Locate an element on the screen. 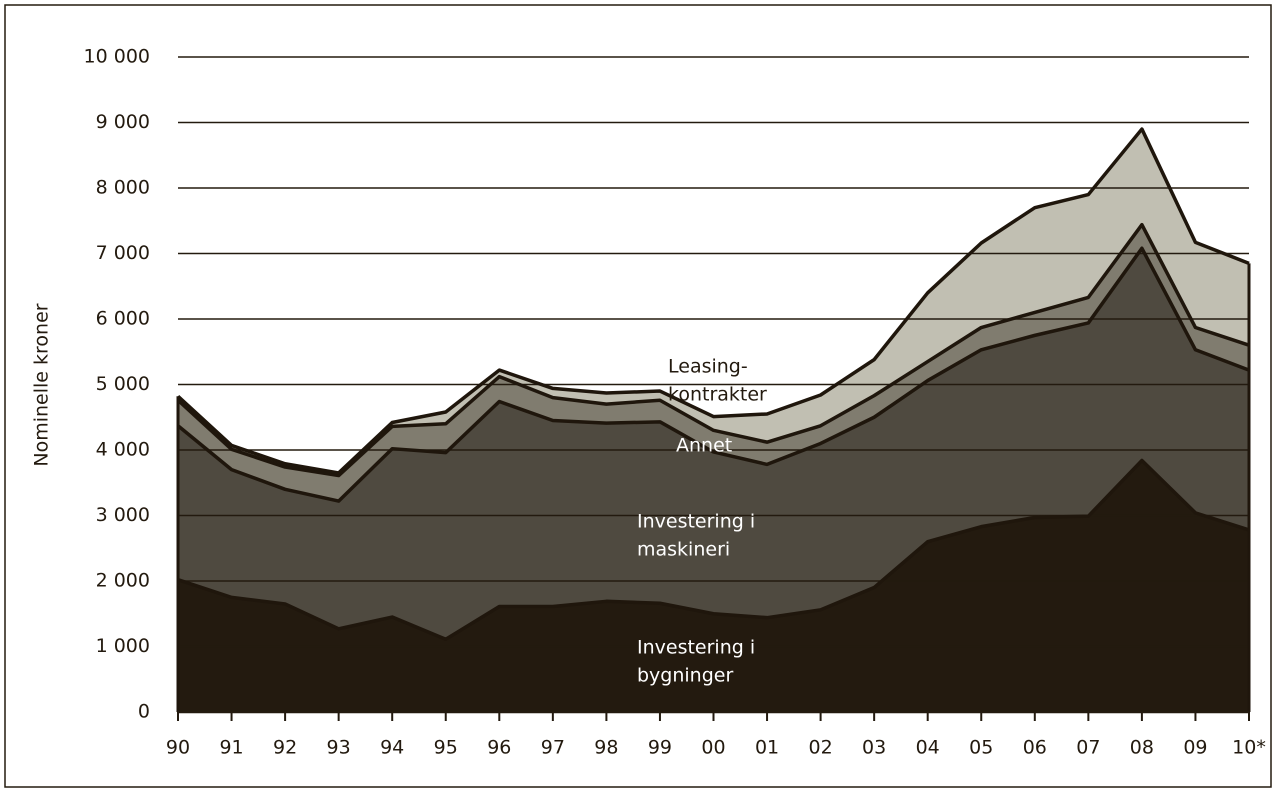  x-tick-label: 06 is located at coordinates (1035, 748).